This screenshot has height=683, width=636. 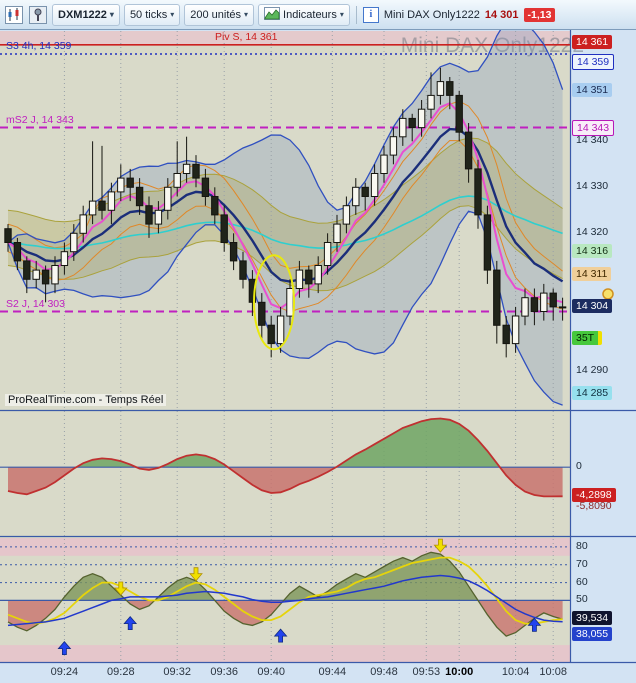 I want to click on units-dropdown: 200 unités ▾, so click(x=219, y=14).